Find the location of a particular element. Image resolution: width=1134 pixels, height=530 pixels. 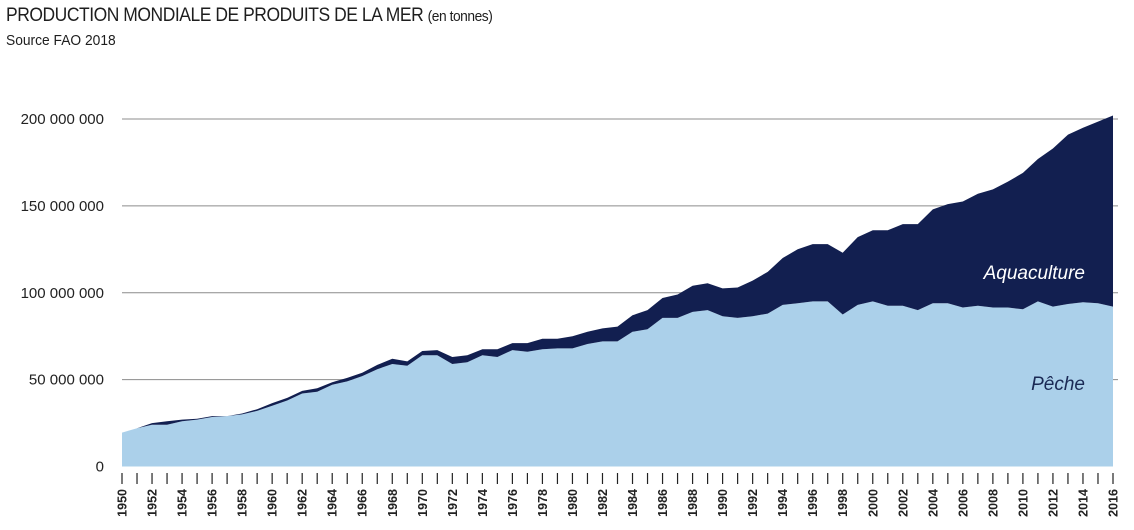

x-tick-label: 1972 is located at coordinates (453, 503).